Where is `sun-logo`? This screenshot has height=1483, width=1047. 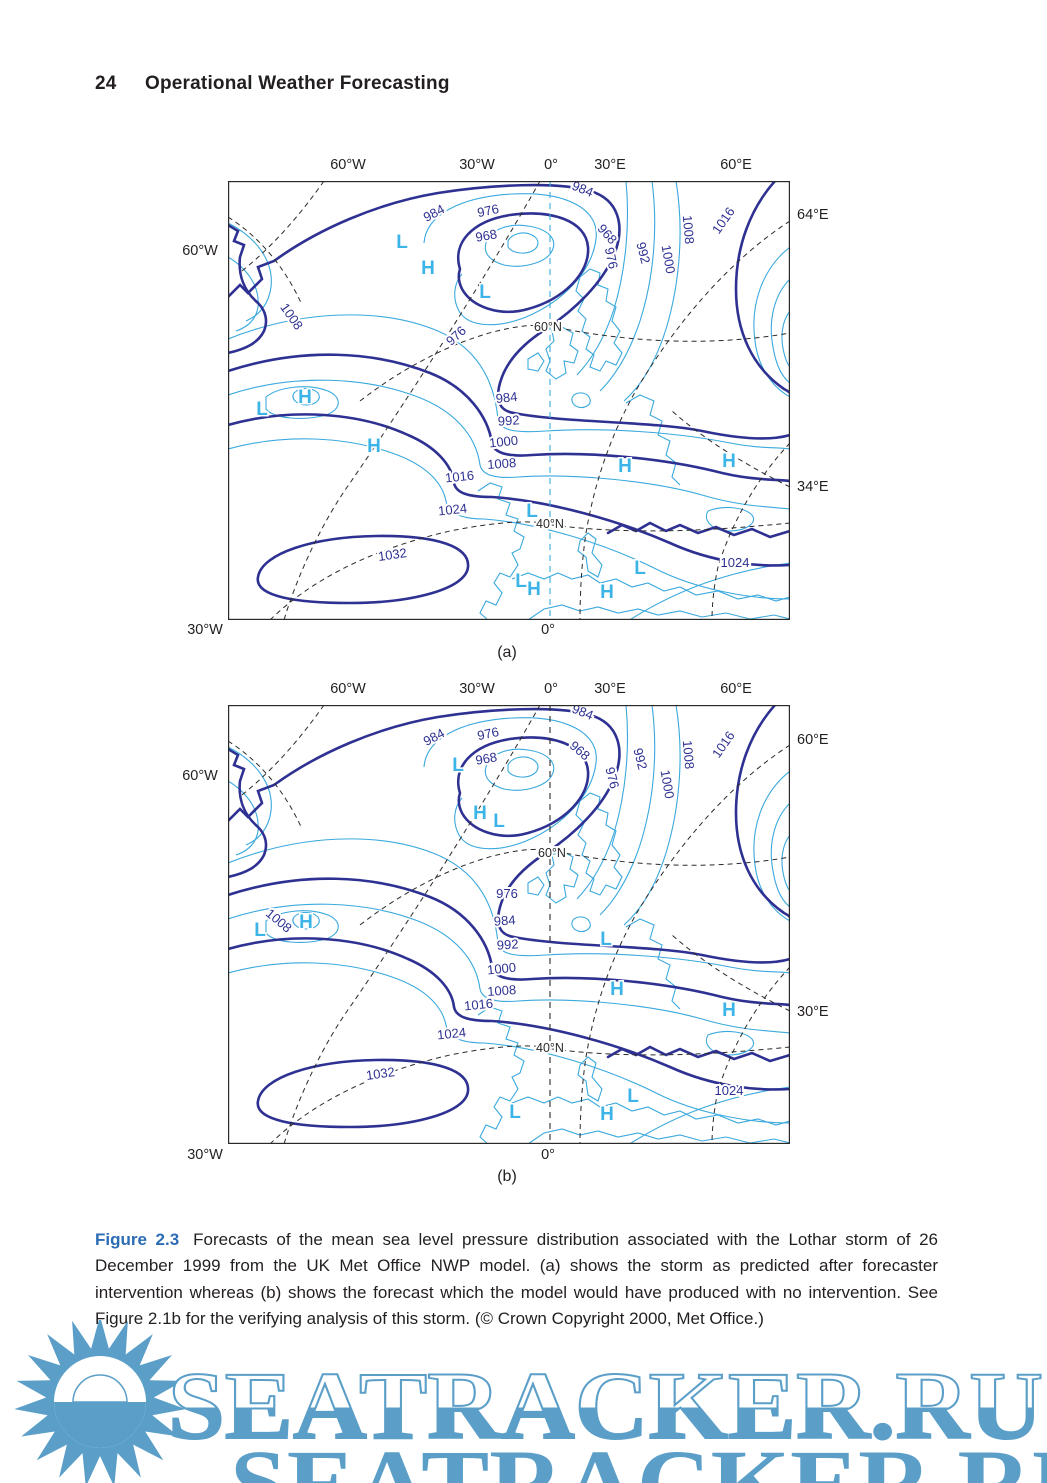 sun-logo is located at coordinates (100, 1401).